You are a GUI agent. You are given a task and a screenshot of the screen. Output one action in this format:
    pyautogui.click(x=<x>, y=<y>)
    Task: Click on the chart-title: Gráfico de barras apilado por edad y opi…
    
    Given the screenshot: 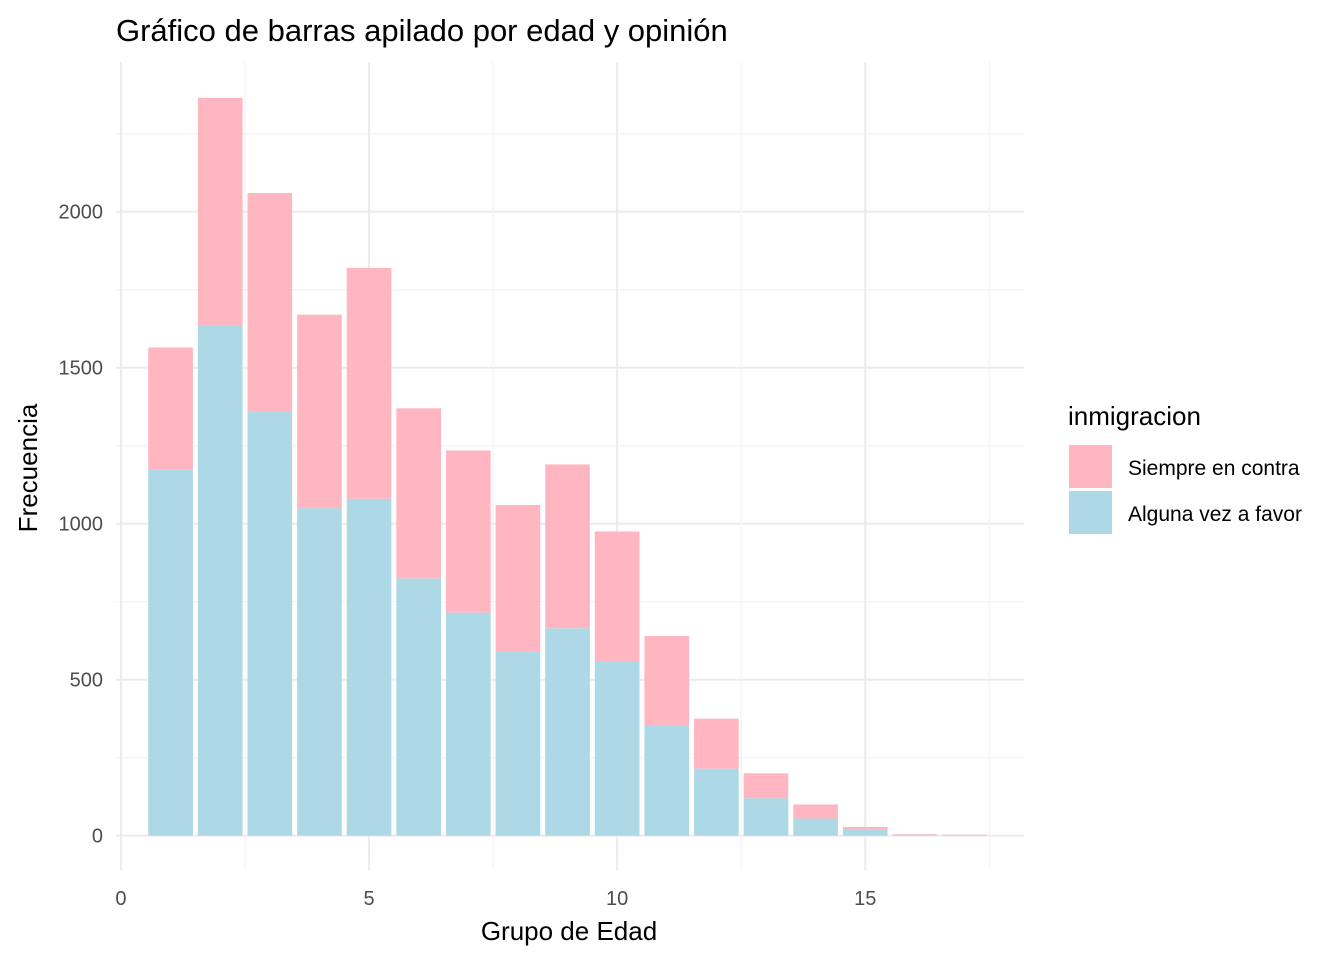 What is the action you would take?
    pyautogui.click(x=422, y=30)
    